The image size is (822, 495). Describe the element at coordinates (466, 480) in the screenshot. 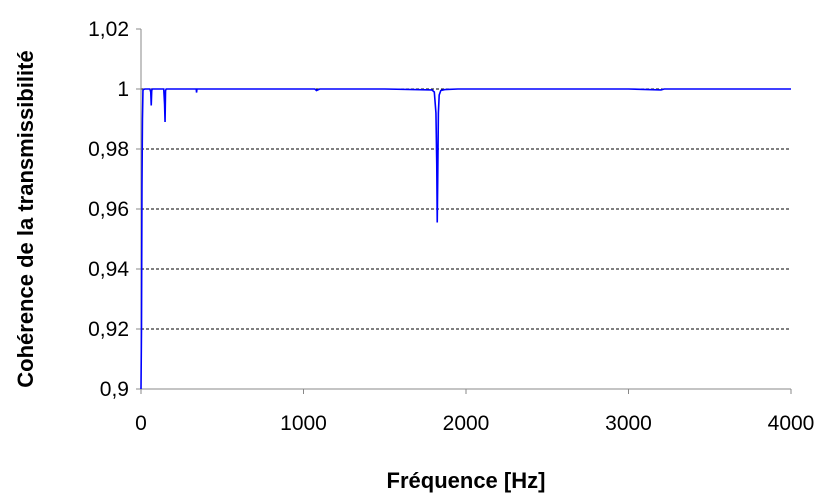

I see `x-axis-label: Fréquence [Hz]` at that location.